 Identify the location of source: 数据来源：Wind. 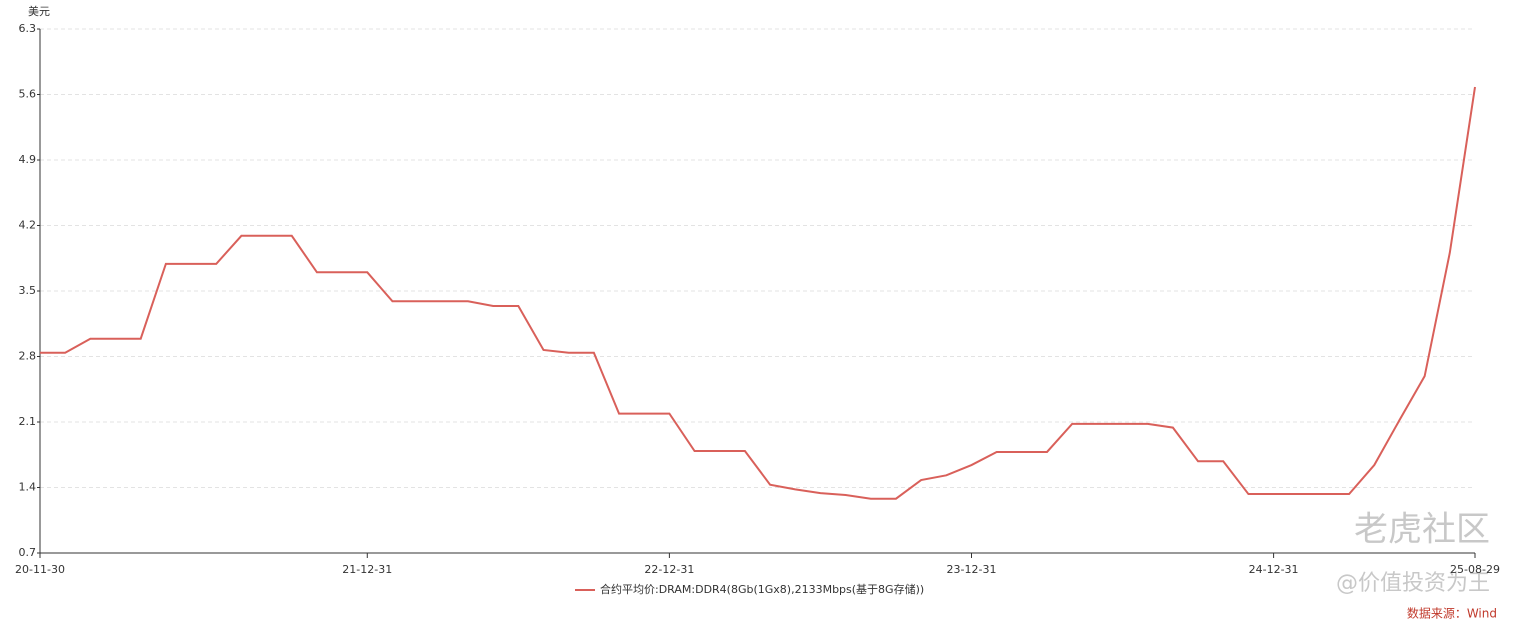
(1452, 613).